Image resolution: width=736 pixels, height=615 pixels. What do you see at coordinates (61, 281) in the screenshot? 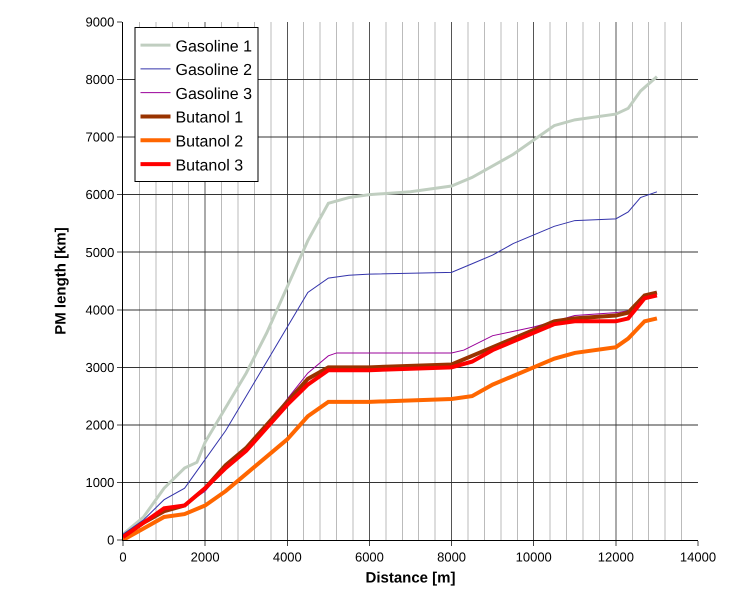
I see `y-axis-title: PM length [km]` at bounding box center [61, 281].